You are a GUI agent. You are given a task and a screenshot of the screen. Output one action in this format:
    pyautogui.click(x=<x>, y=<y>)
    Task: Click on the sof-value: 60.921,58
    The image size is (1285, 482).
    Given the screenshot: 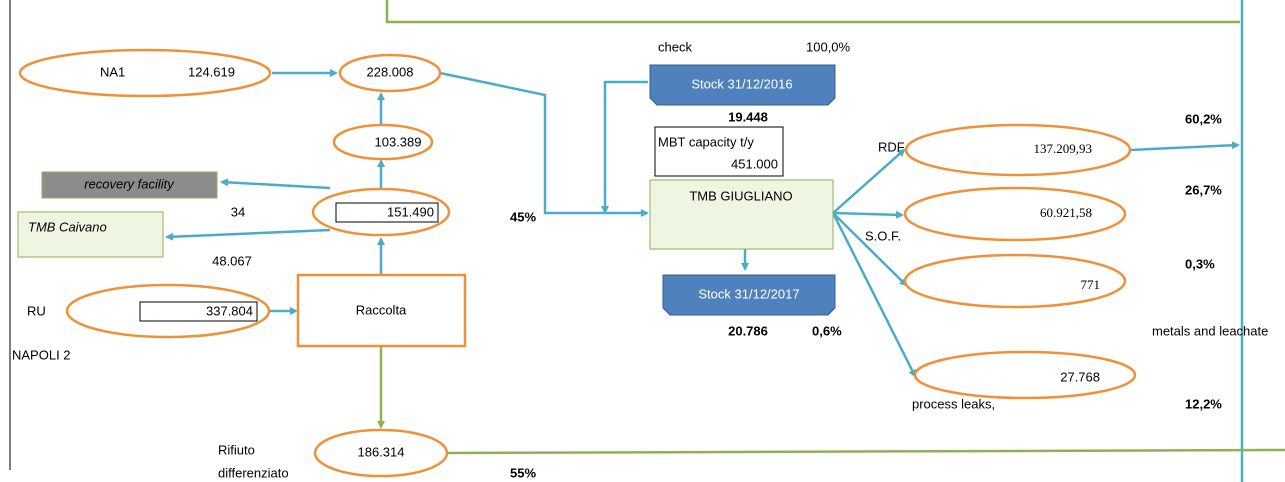 What is the action you would take?
    pyautogui.click(x=1066, y=212)
    